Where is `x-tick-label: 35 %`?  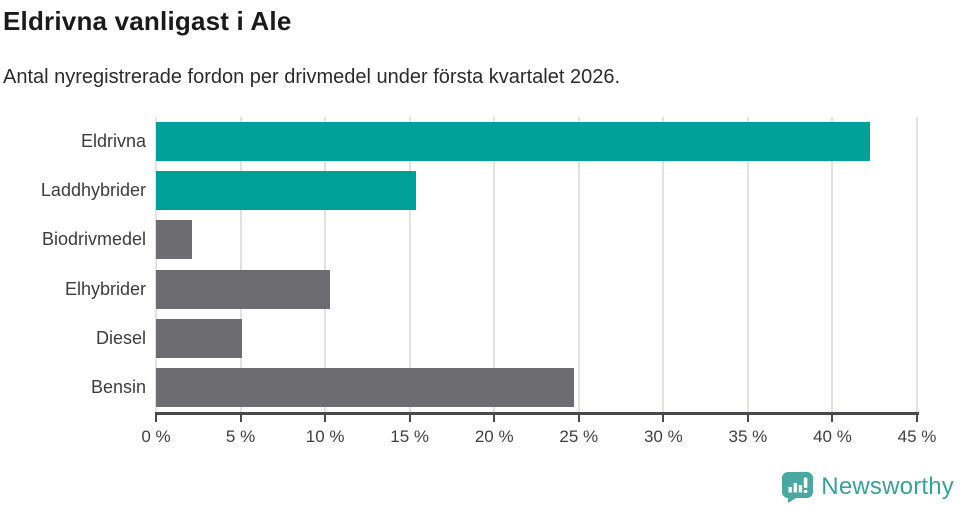 x-tick-label: 35 % is located at coordinates (748, 436).